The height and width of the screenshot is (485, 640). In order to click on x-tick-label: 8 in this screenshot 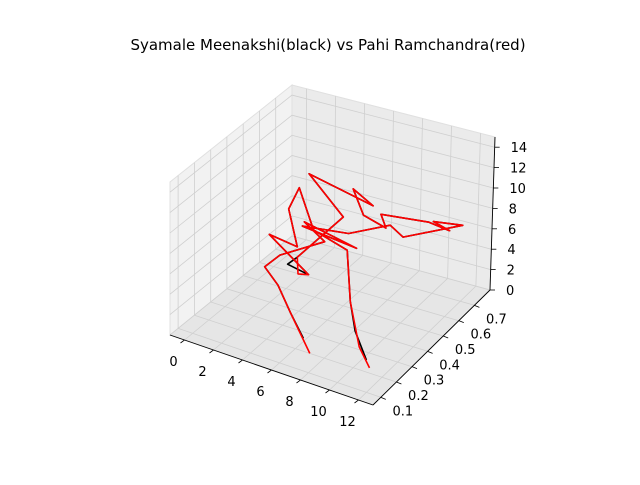, I will do `click(289, 402)`.